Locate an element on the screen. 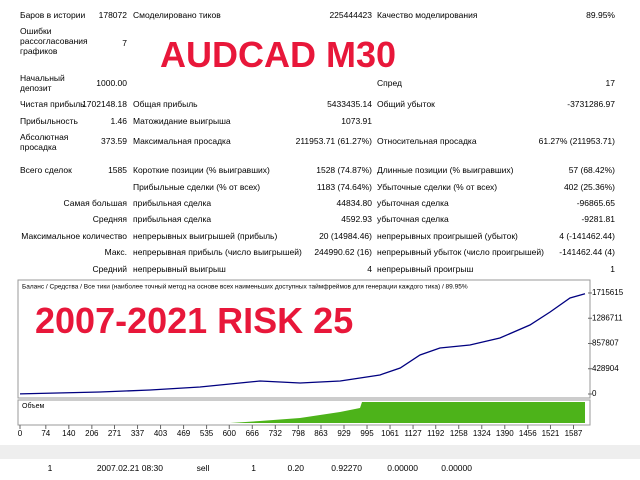  x-tick-label: 403 is located at coordinates (161, 433).